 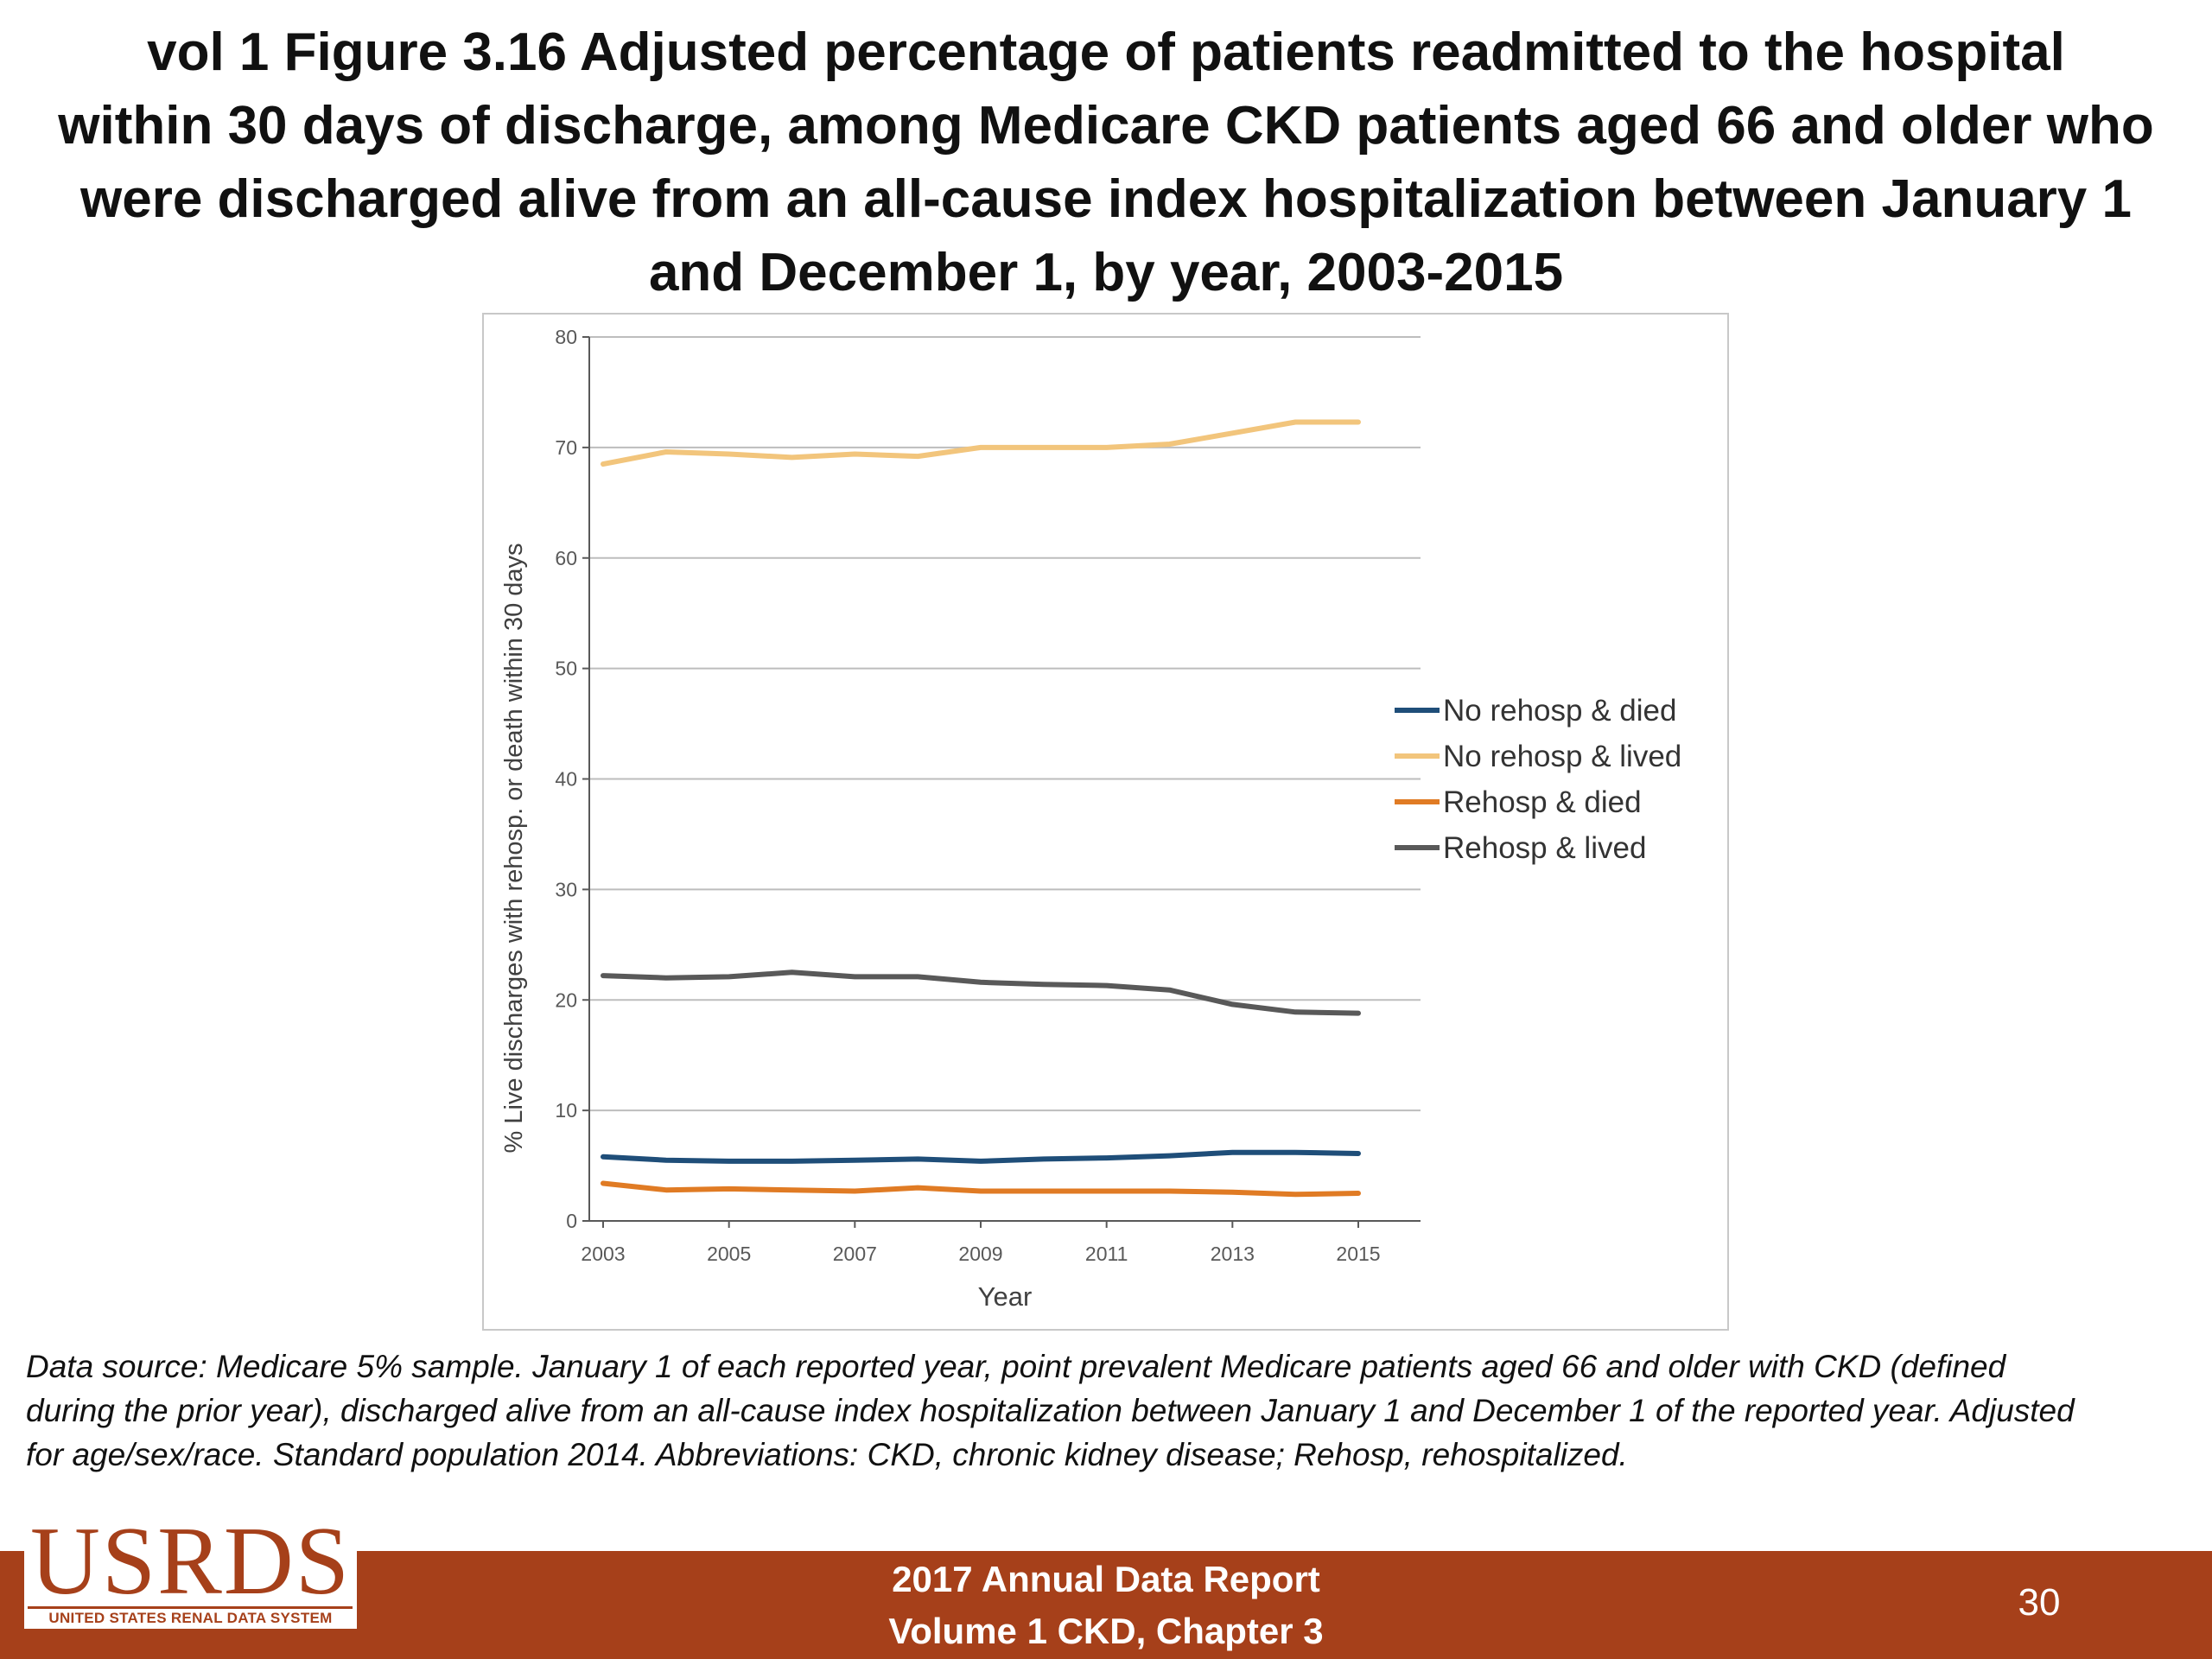 What do you see at coordinates (981, 443) in the screenshot?
I see `series-line-no-rehosp-lived` at bounding box center [981, 443].